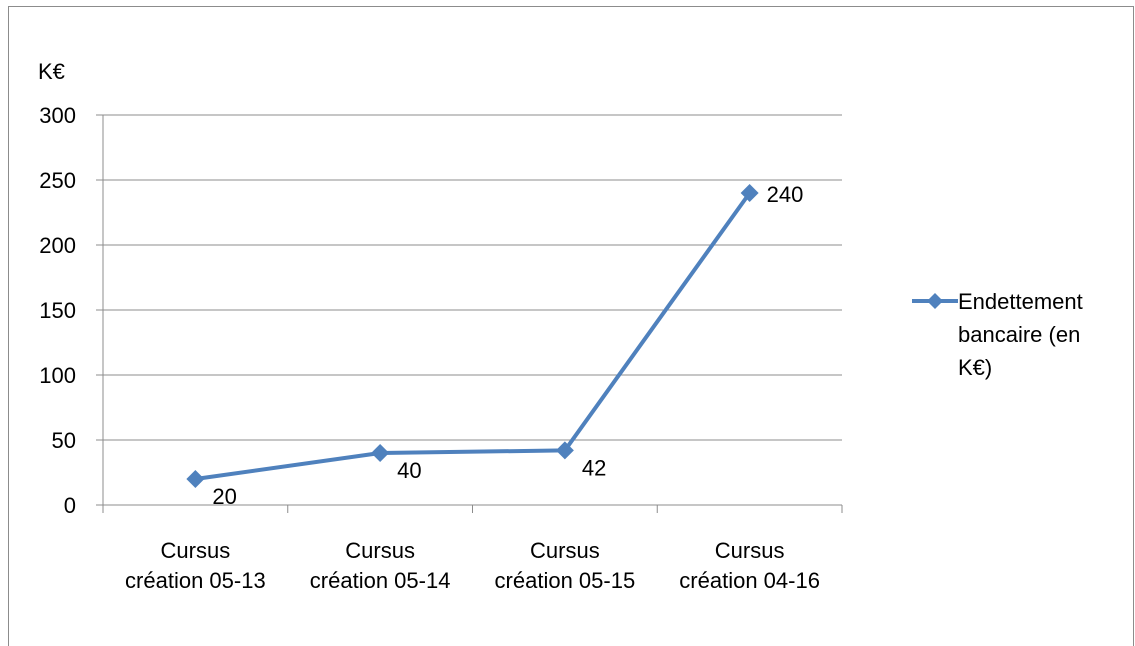 This screenshot has height=646, width=1135. I want to click on data-label: 42, so click(594, 467).